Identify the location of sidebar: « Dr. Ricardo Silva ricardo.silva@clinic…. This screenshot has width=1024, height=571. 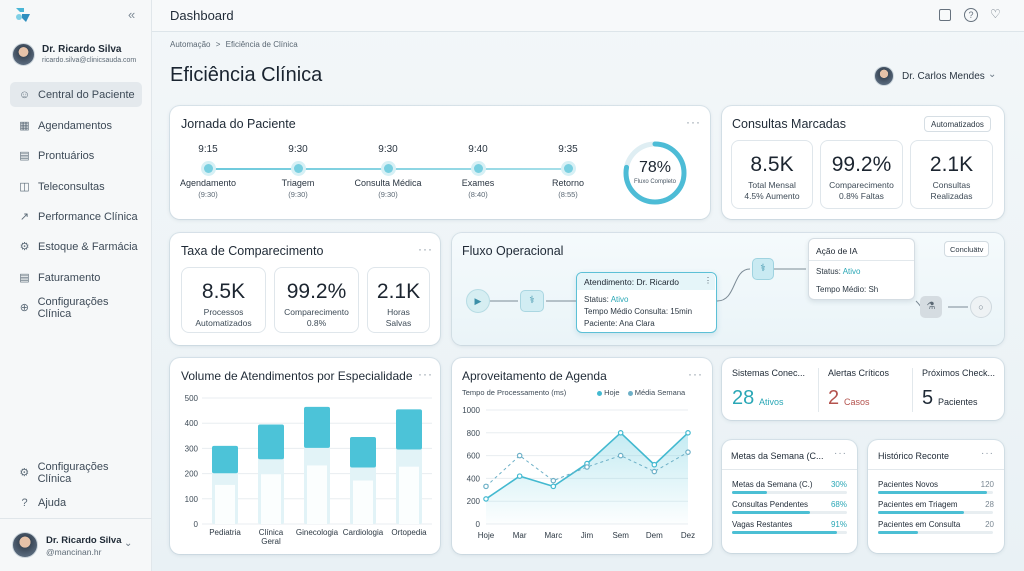
(76, 285).